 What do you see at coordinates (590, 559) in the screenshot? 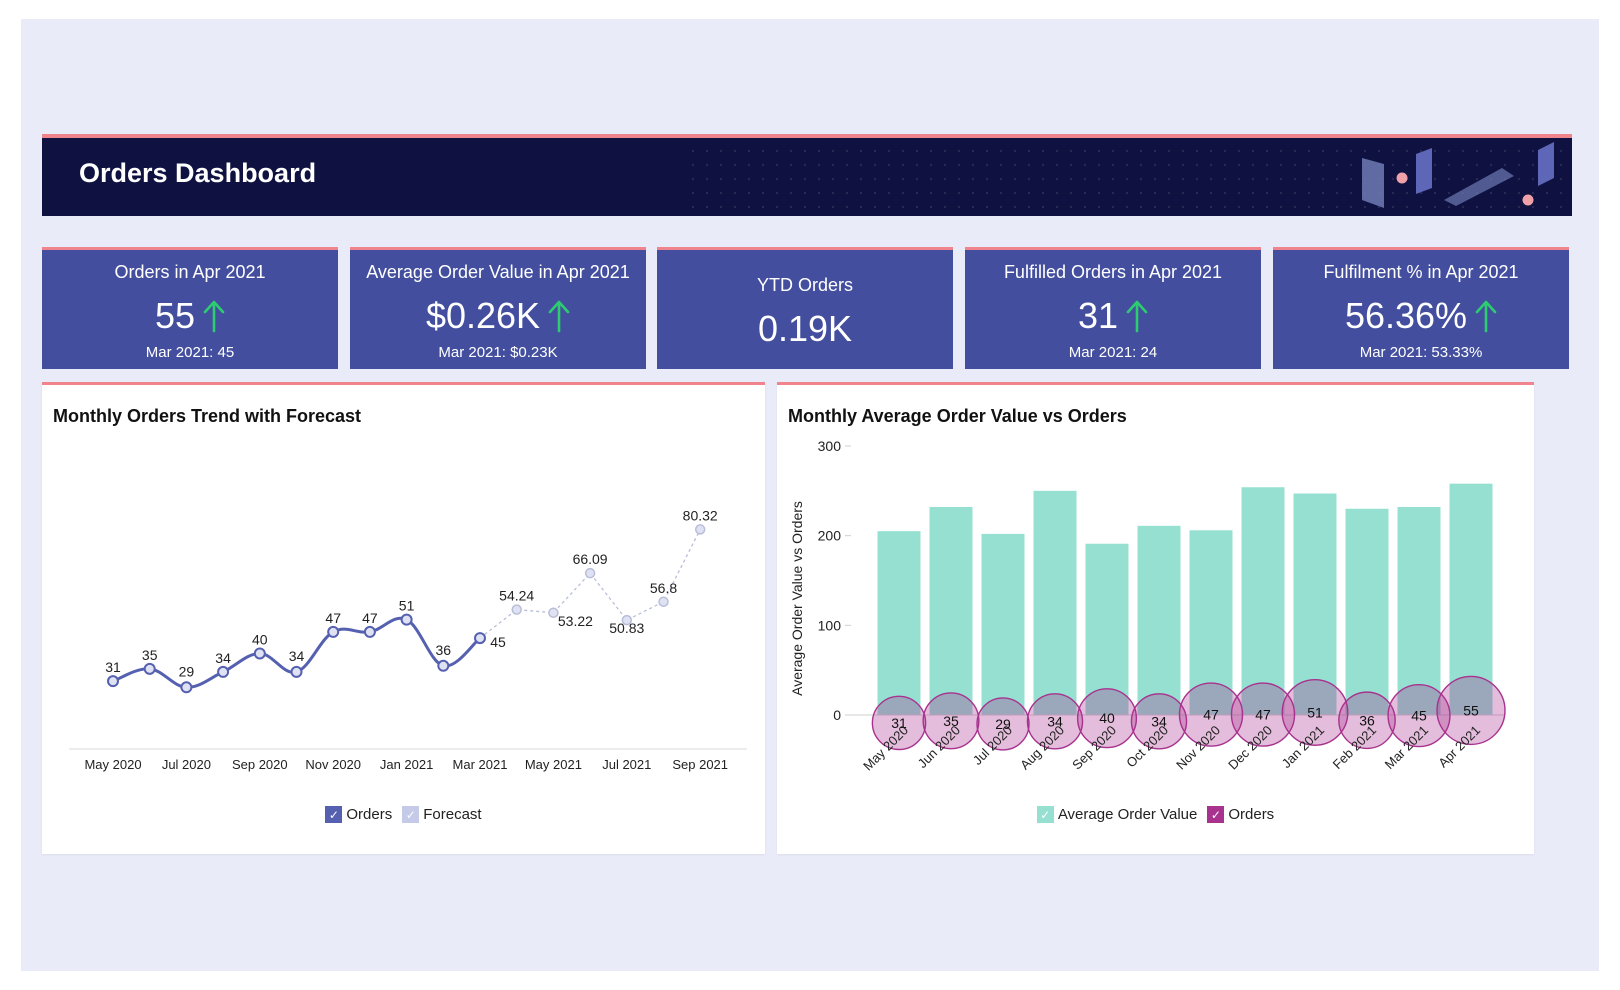
I see `forecast-data-label: 66.09` at bounding box center [590, 559].